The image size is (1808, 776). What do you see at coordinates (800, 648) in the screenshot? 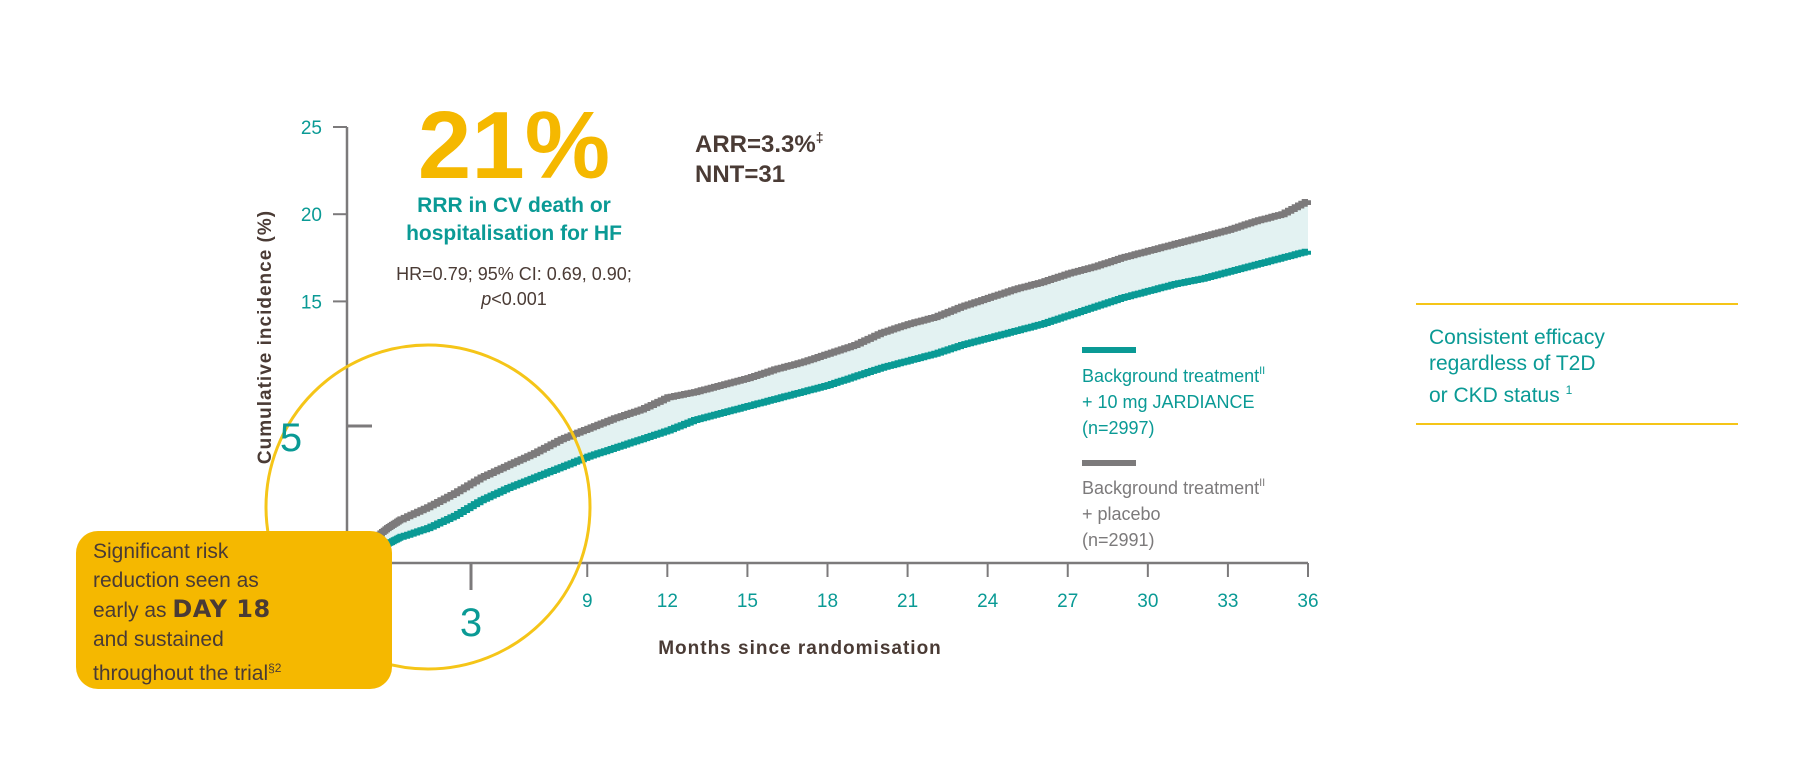
I see `x-axis-title: Months since randomisation` at bounding box center [800, 648].